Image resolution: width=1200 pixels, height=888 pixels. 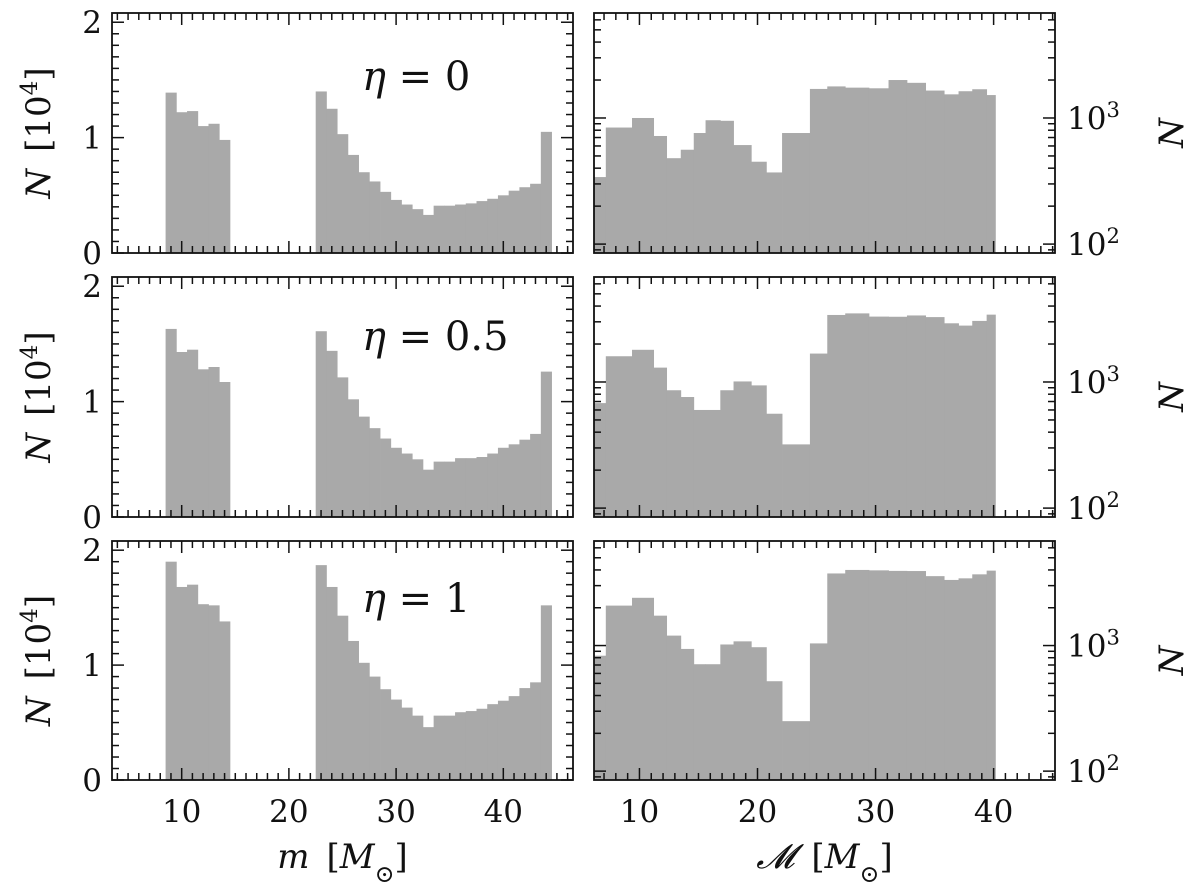 I want to click on panel-right-row-2: 10² 10³ N, so click(x=892, y=401).